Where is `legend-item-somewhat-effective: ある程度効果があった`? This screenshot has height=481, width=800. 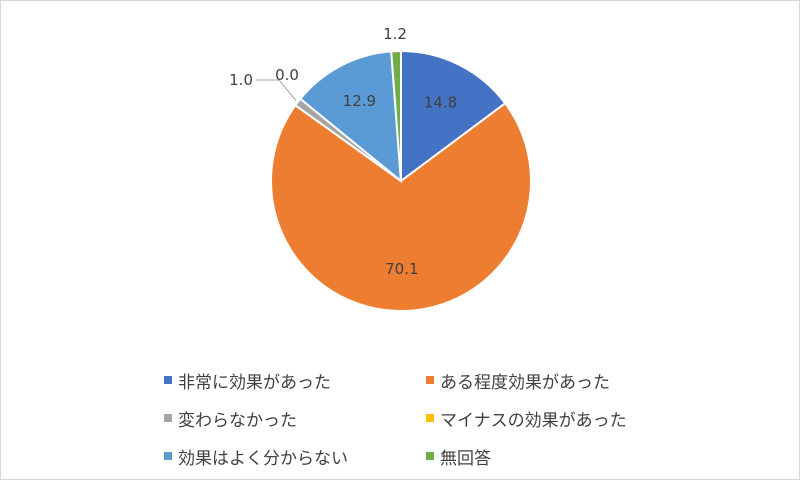 legend-item-somewhat-effective: ある程度効果があった is located at coordinates (555, 380).